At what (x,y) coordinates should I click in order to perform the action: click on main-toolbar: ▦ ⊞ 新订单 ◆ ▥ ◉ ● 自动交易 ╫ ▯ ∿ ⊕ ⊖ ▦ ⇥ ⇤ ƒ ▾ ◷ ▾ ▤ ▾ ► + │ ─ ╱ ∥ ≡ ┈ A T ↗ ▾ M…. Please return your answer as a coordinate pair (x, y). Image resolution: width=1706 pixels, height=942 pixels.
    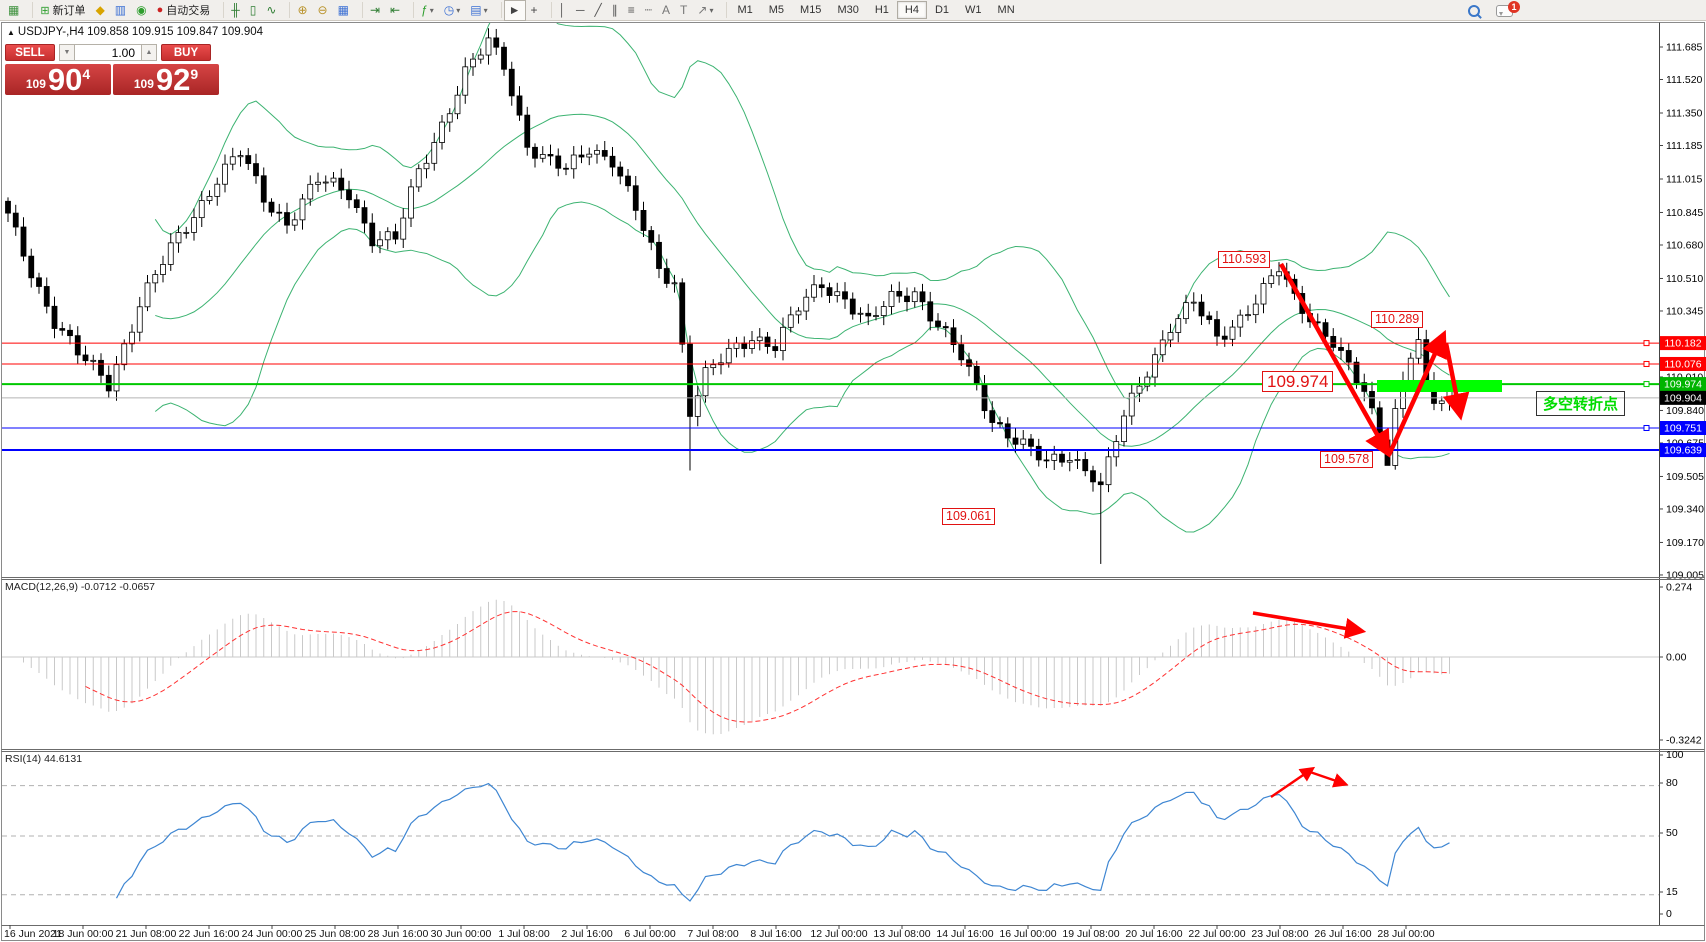
    Looking at the image, I should click on (853, 10).